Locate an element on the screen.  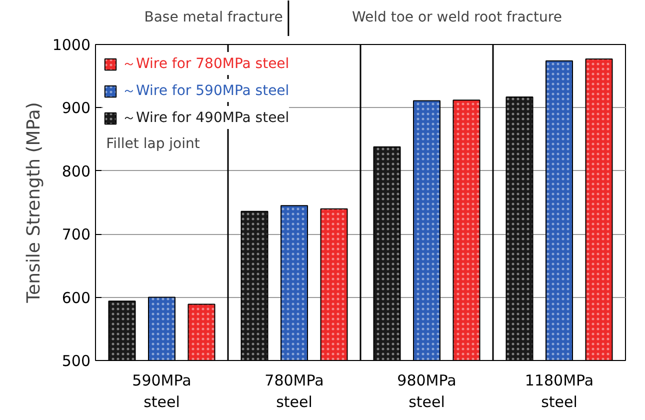
y-tick-label: 600 is located at coordinates (76, 297).